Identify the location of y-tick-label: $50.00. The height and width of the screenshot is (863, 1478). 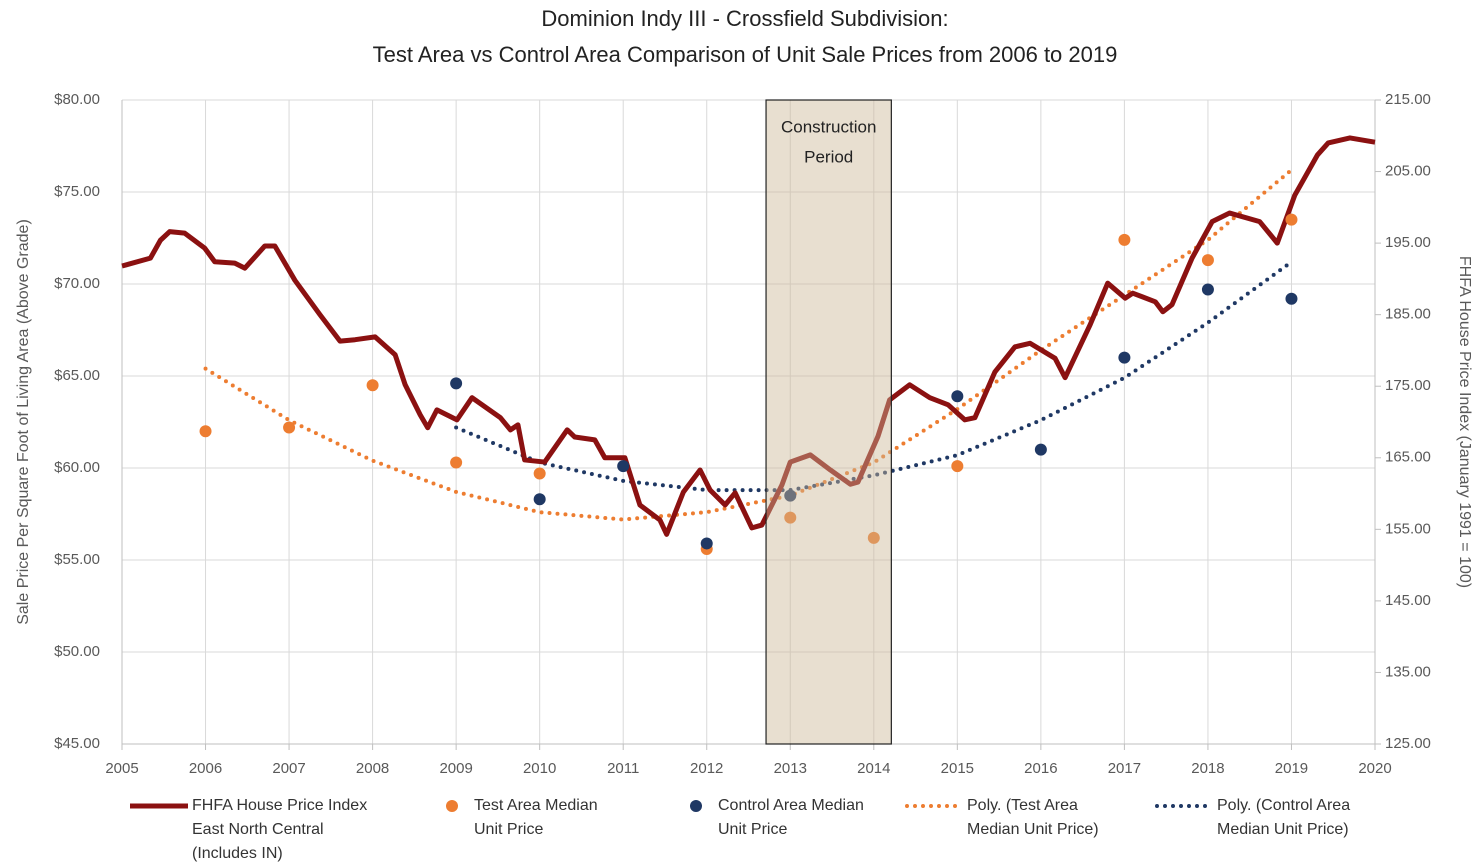
(77, 651).